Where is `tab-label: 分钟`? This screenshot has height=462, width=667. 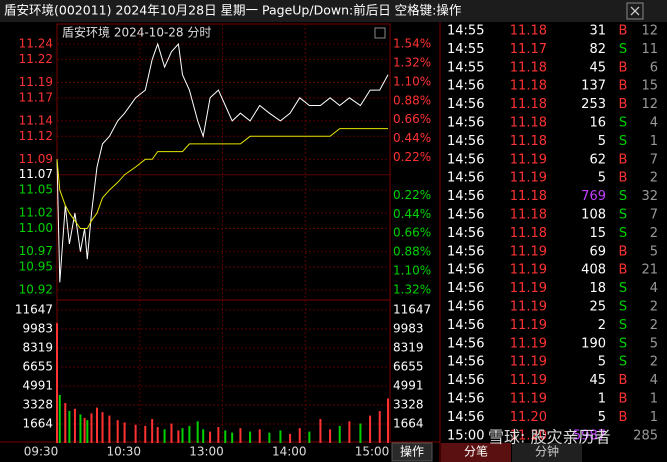
tab-label: 分钟 is located at coordinates (547, 451).